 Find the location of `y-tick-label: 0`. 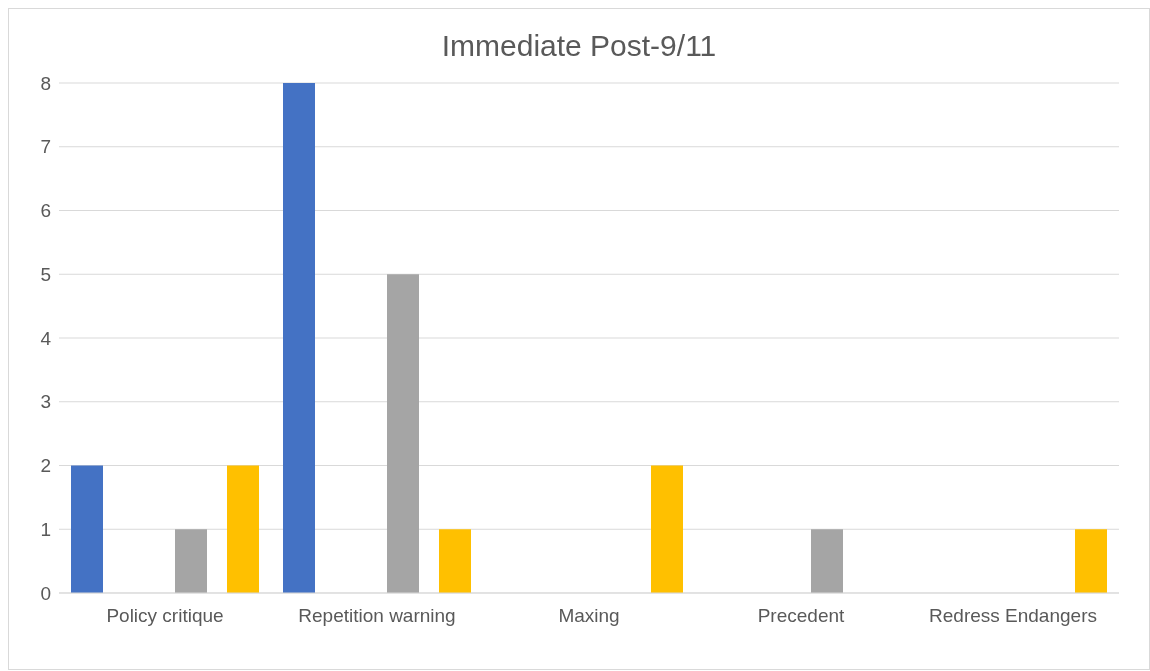

y-tick-label: 0 is located at coordinates (45, 593).